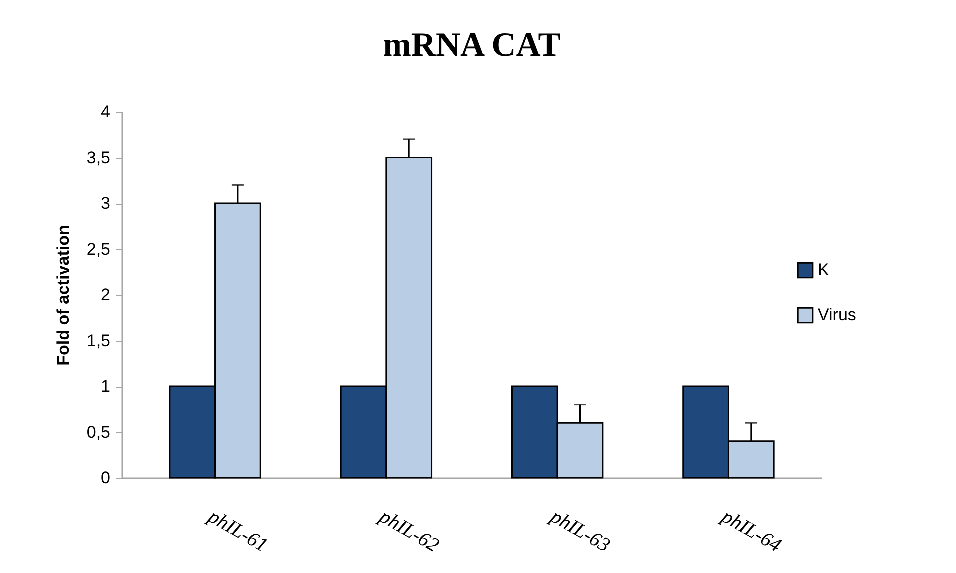 This screenshot has height=573, width=956. Describe the element at coordinates (98, 340) in the screenshot. I see `y-tick-label: 1,5` at that location.